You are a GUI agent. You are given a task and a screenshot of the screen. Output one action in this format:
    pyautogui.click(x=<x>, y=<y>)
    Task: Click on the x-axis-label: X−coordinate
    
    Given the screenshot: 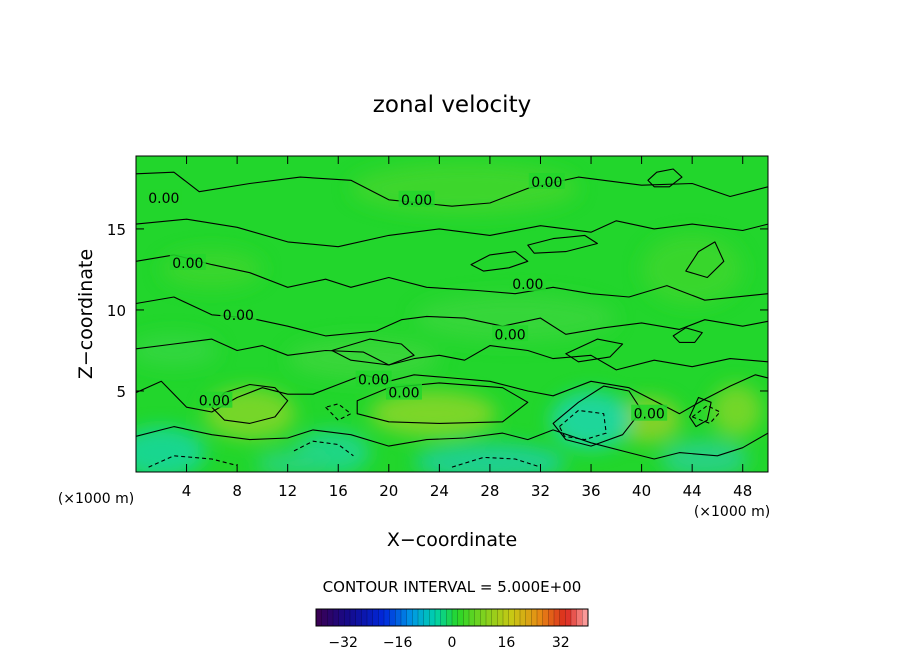 What is the action you would take?
    pyautogui.click(x=452, y=540)
    